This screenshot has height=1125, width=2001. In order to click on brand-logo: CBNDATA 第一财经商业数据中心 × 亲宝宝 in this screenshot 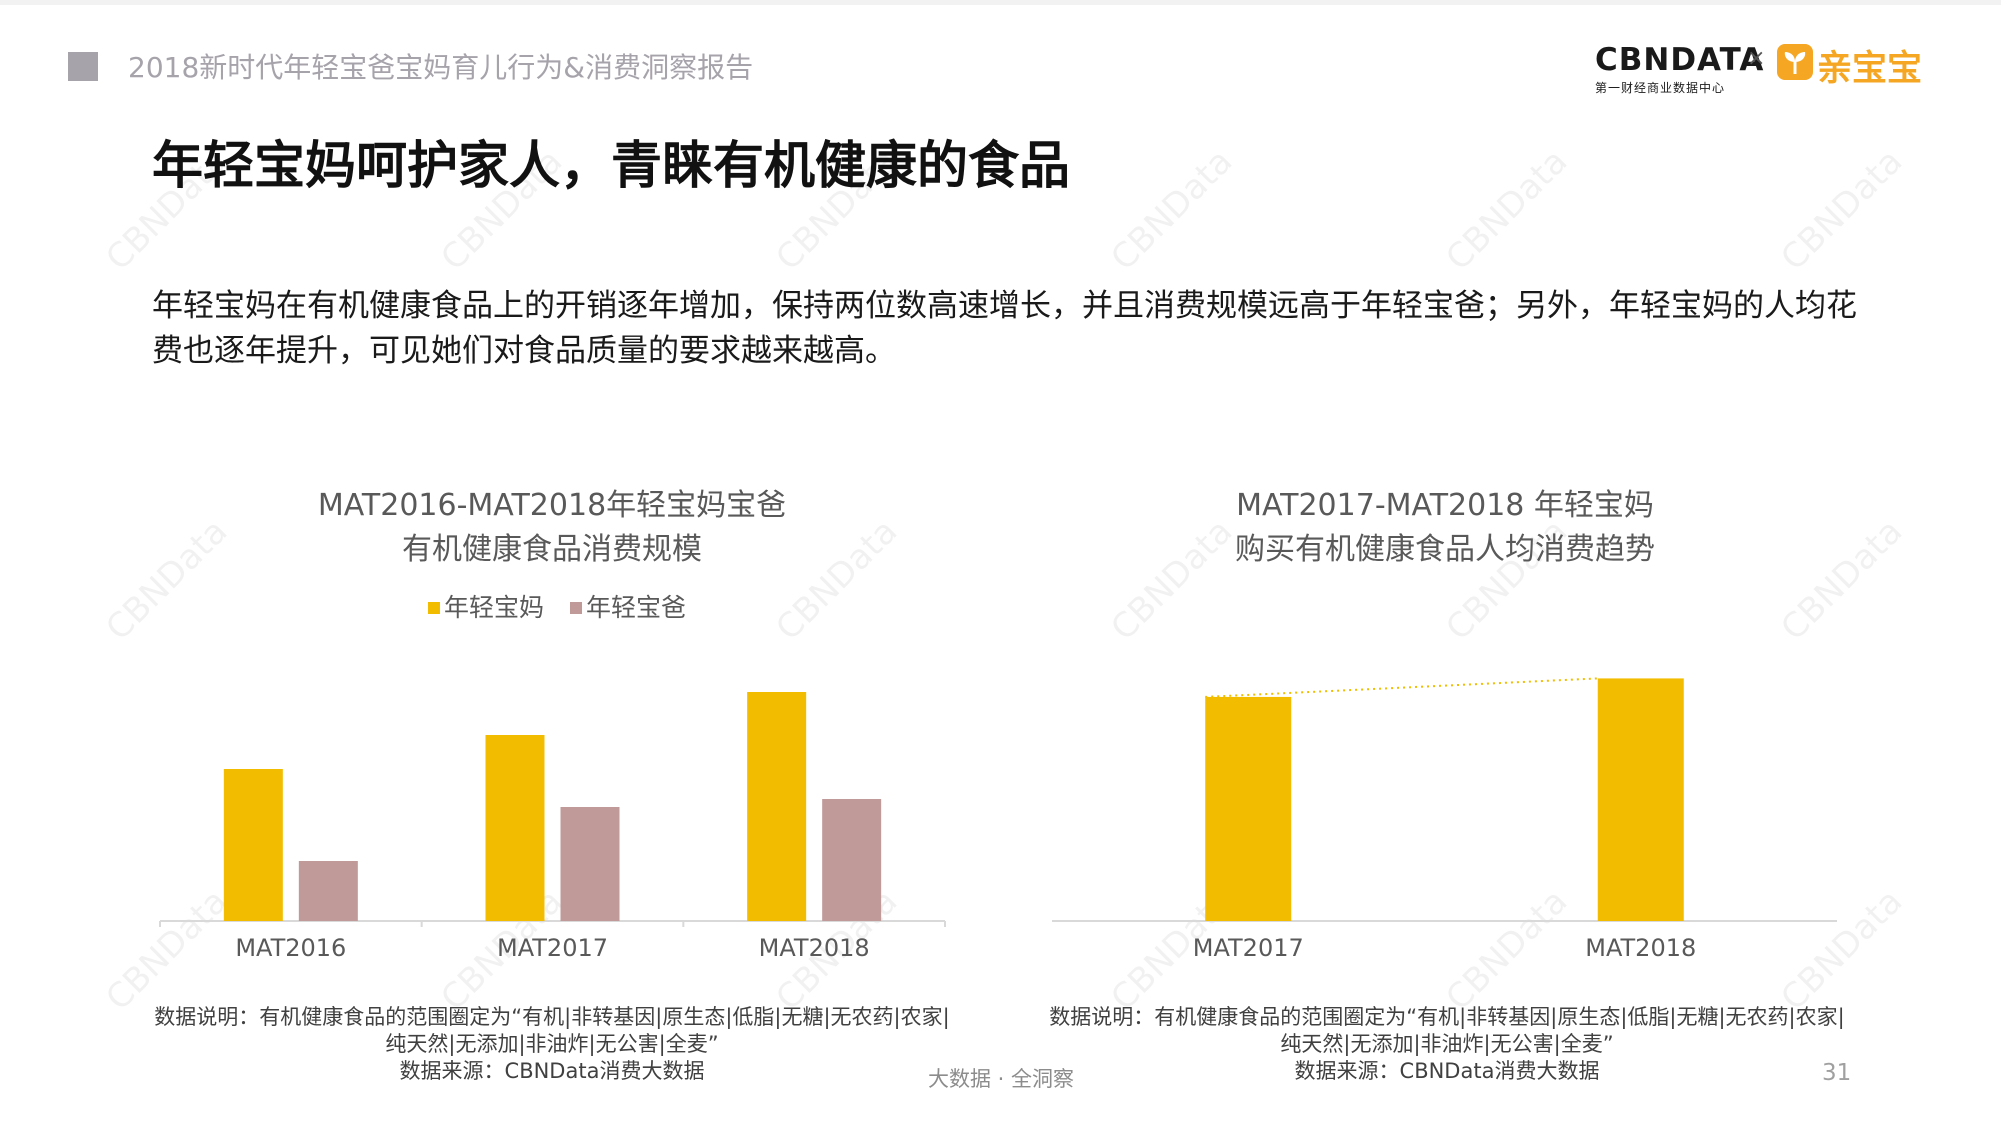, I will do `click(1767, 68)`.